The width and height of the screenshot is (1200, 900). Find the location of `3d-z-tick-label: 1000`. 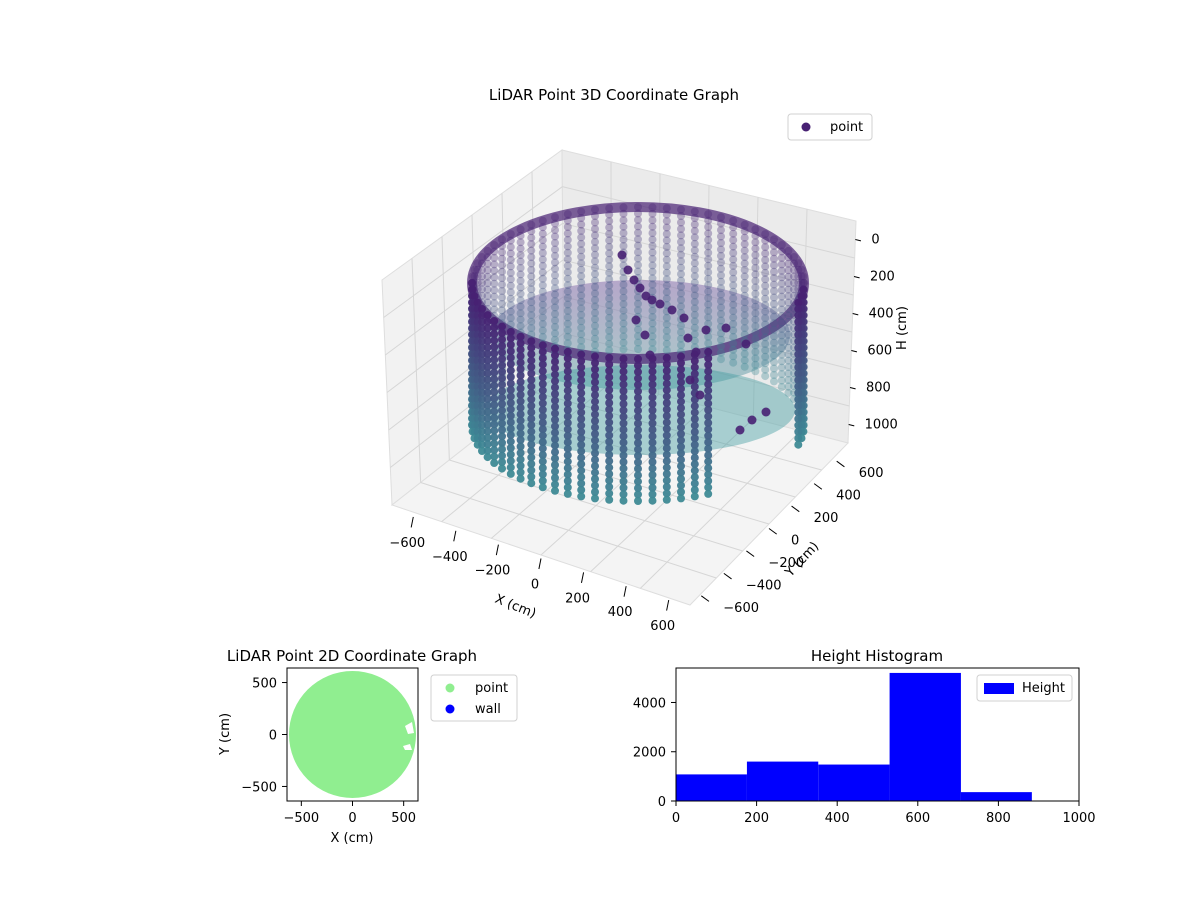

3d-z-tick-label: 1000 is located at coordinates (881, 425).